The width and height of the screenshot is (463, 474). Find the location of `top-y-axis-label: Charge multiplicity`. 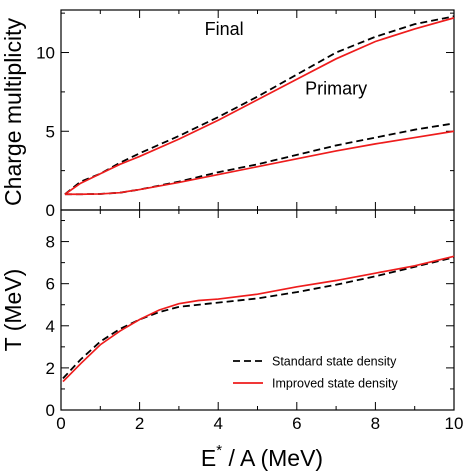

top-y-axis-label: Charge multiplicity is located at coordinates (13, 112).